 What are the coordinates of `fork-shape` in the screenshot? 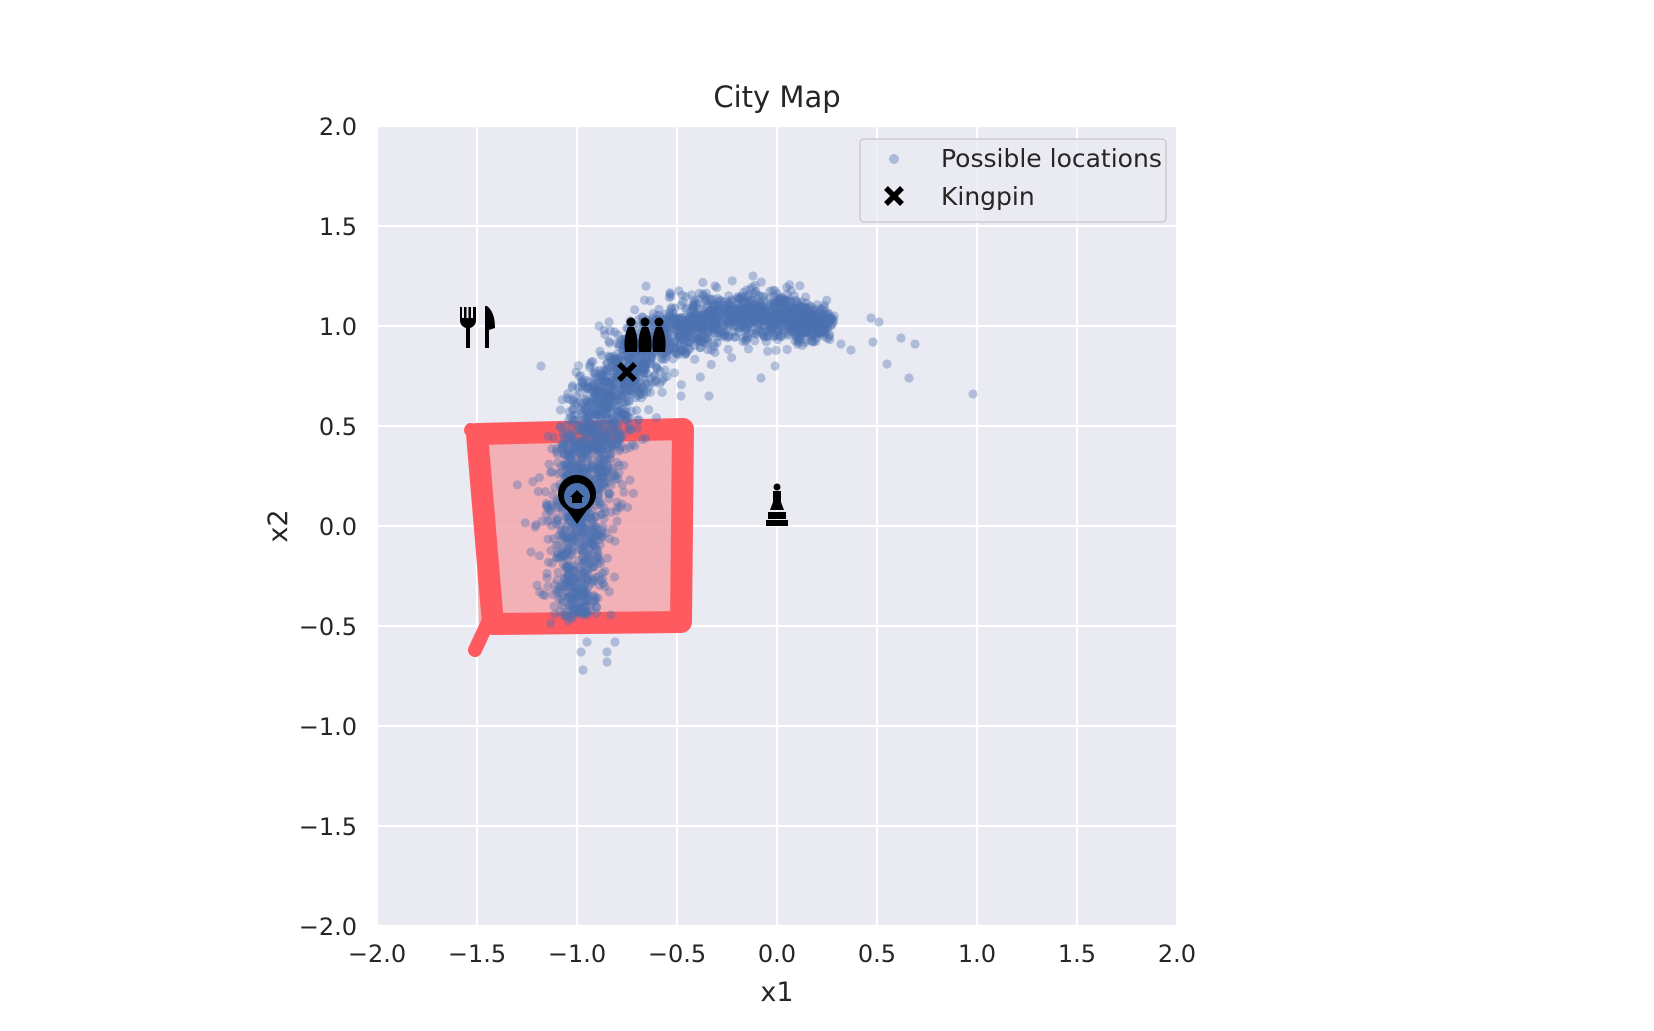 It's located at (468, 327).